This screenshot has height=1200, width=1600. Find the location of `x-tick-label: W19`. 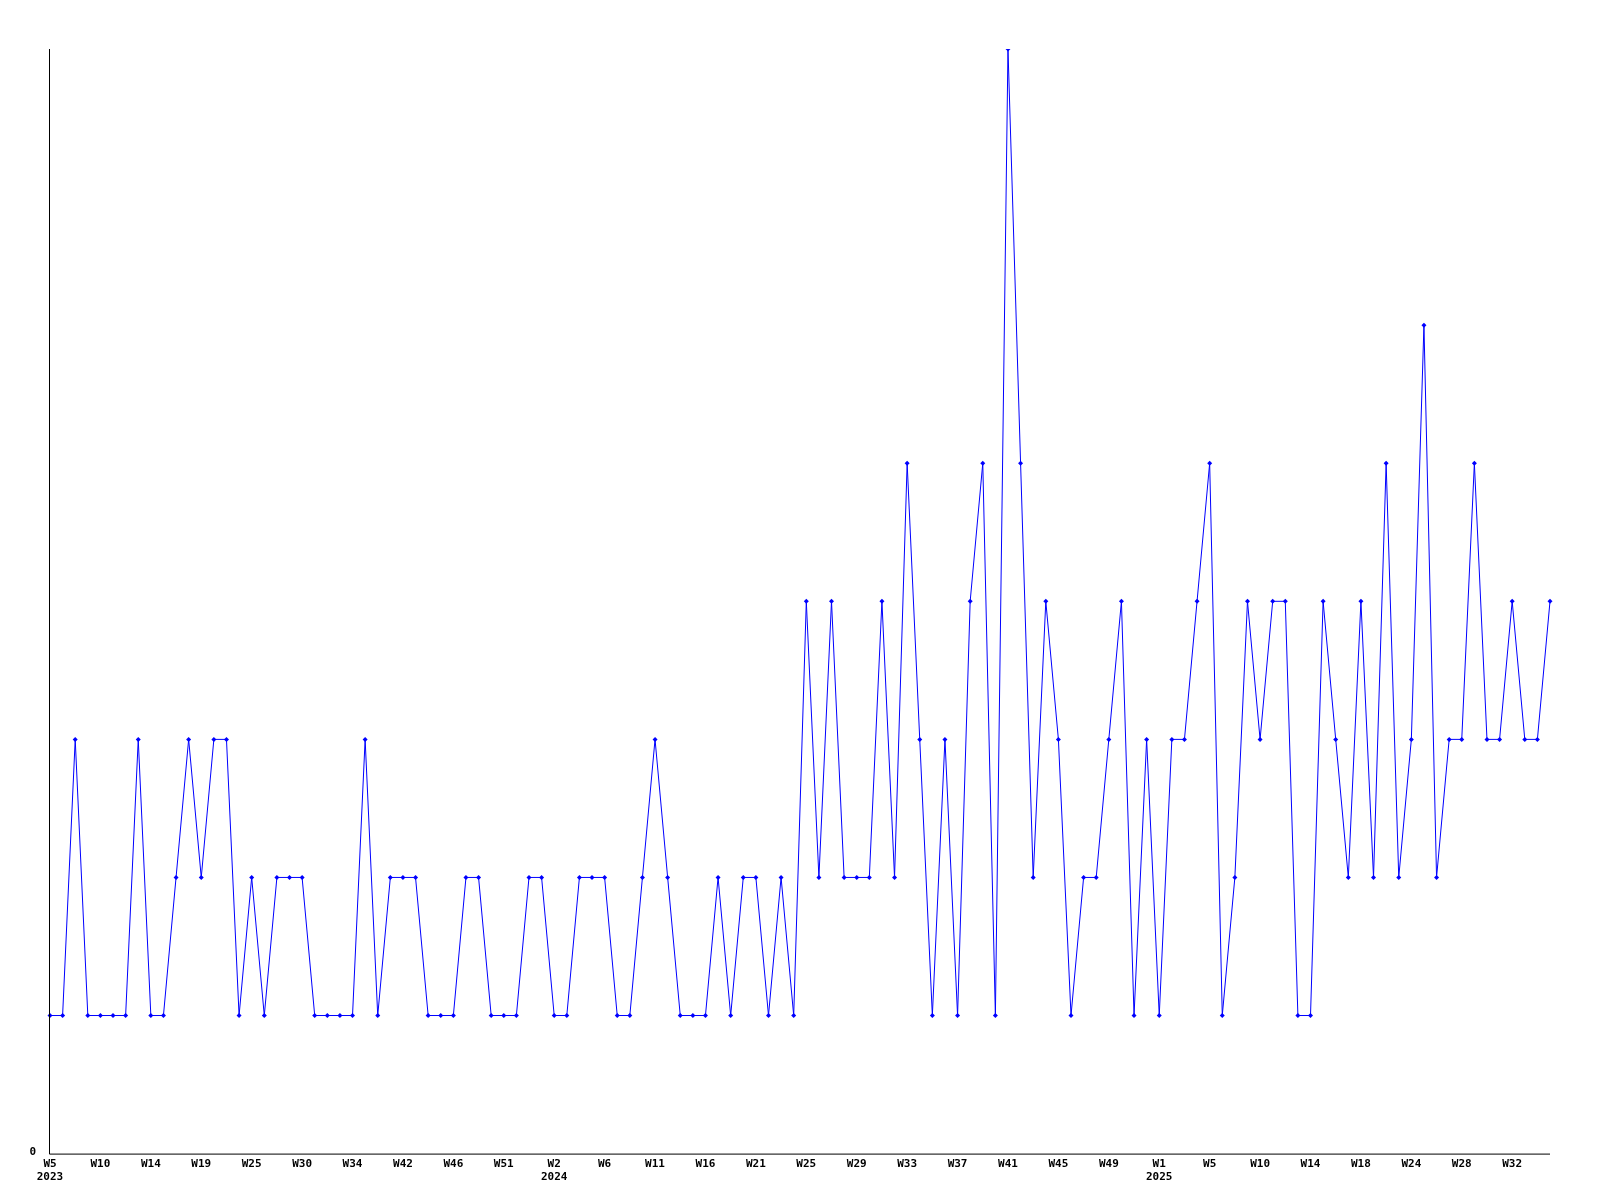

x-tick-label: W19 is located at coordinates (201, 1164).